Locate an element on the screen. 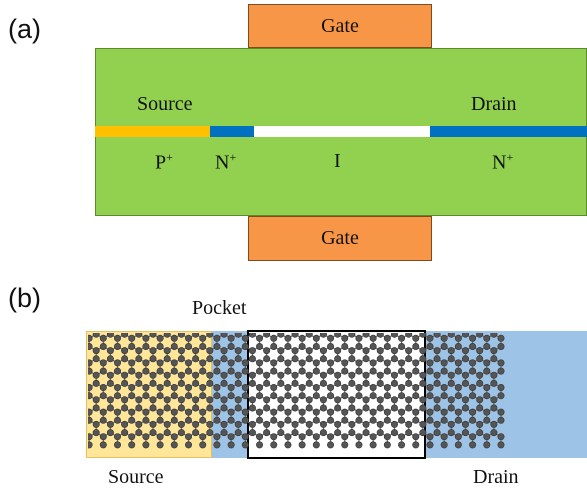 This screenshot has height=495, width=587. n-plus-left-text: N is located at coordinates (222, 162).